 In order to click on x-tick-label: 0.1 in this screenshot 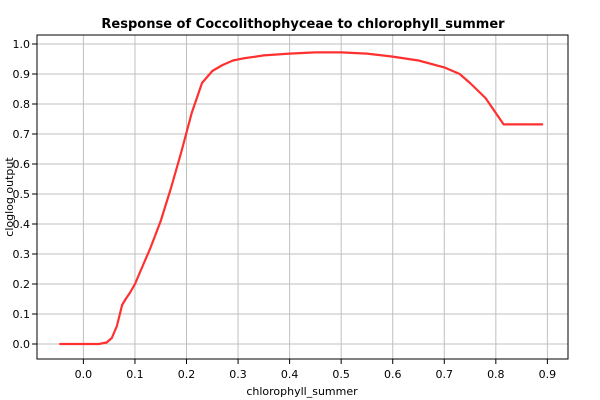, I will do `click(135, 374)`.